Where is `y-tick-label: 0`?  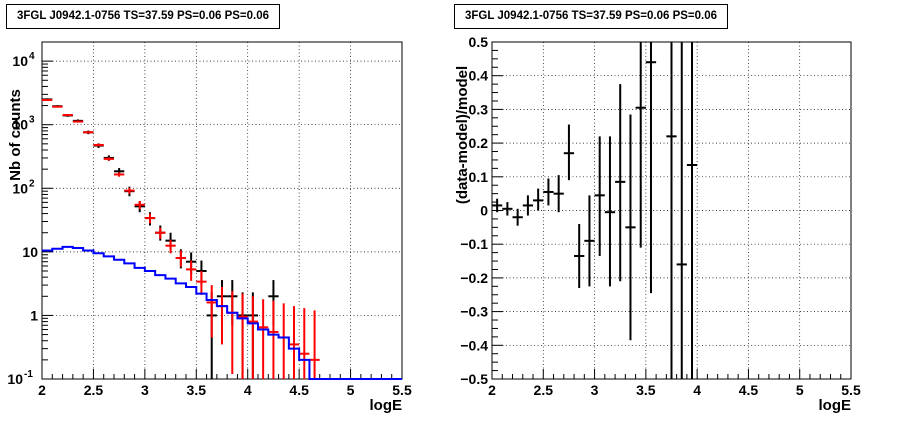 y-tick-label: 0 is located at coordinates (484, 211).